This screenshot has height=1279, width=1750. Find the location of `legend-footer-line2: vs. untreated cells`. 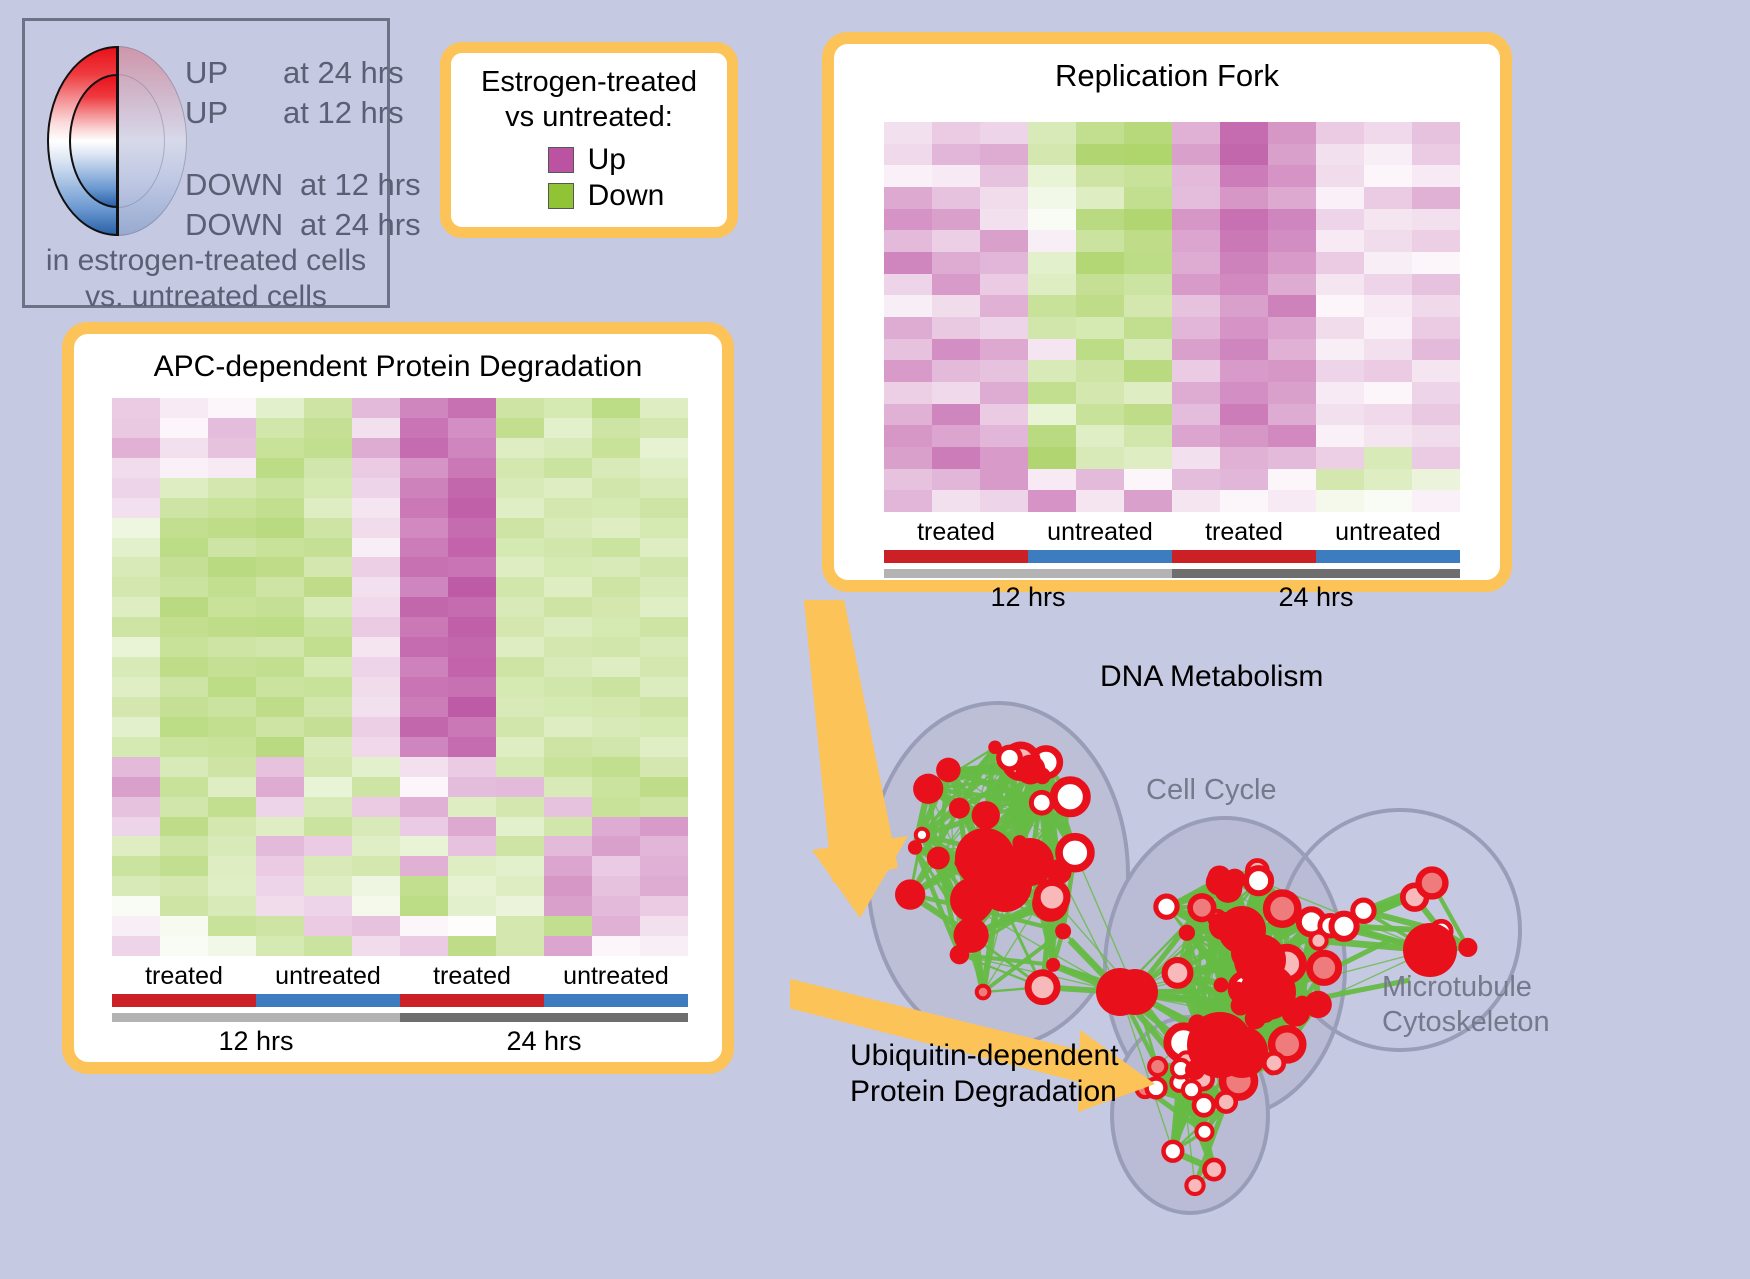

legend-footer-line2: vs. untreated cells is located at coordinates (206, 296).